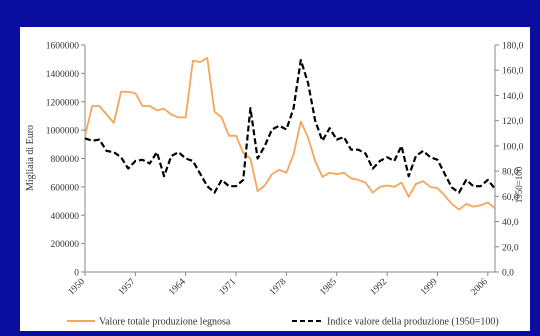 The image size is (540, 336). What do you see at coordinates (328, 287) in the screenshot?
I see `x-tick-label: 1985` at bounding box center [328, 287].